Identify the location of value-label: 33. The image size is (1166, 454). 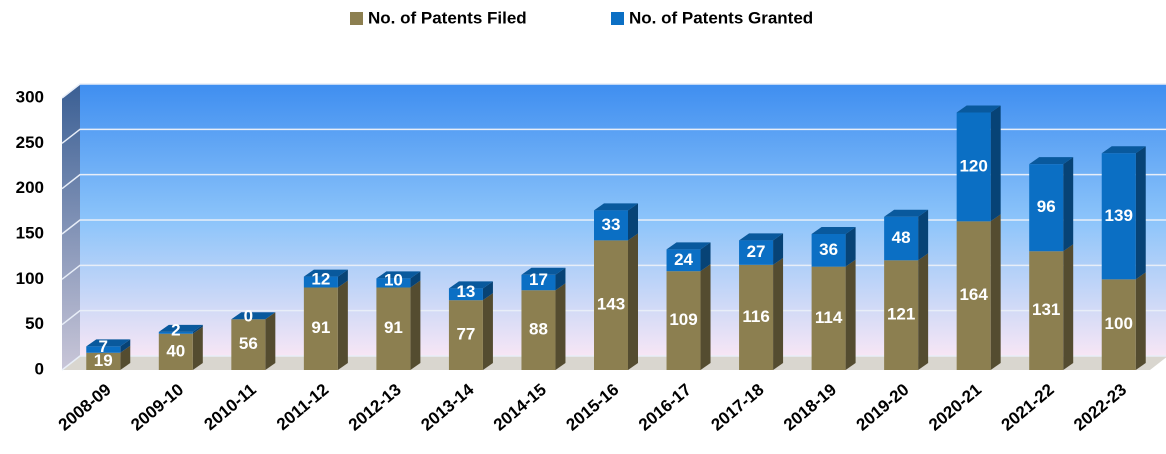
(611, 224).